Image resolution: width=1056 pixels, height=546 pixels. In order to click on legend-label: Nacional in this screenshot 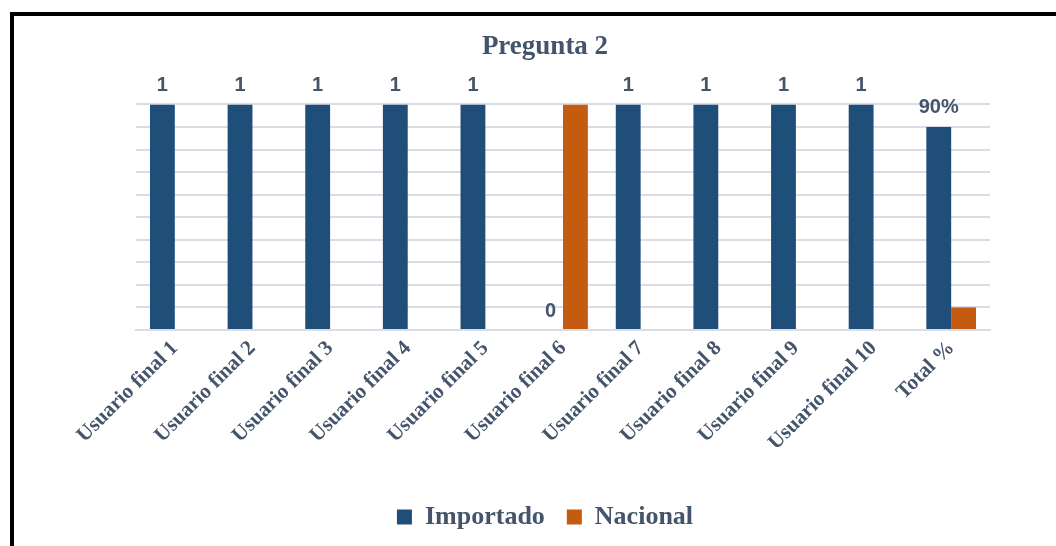, I will do `click(644, 515)`.